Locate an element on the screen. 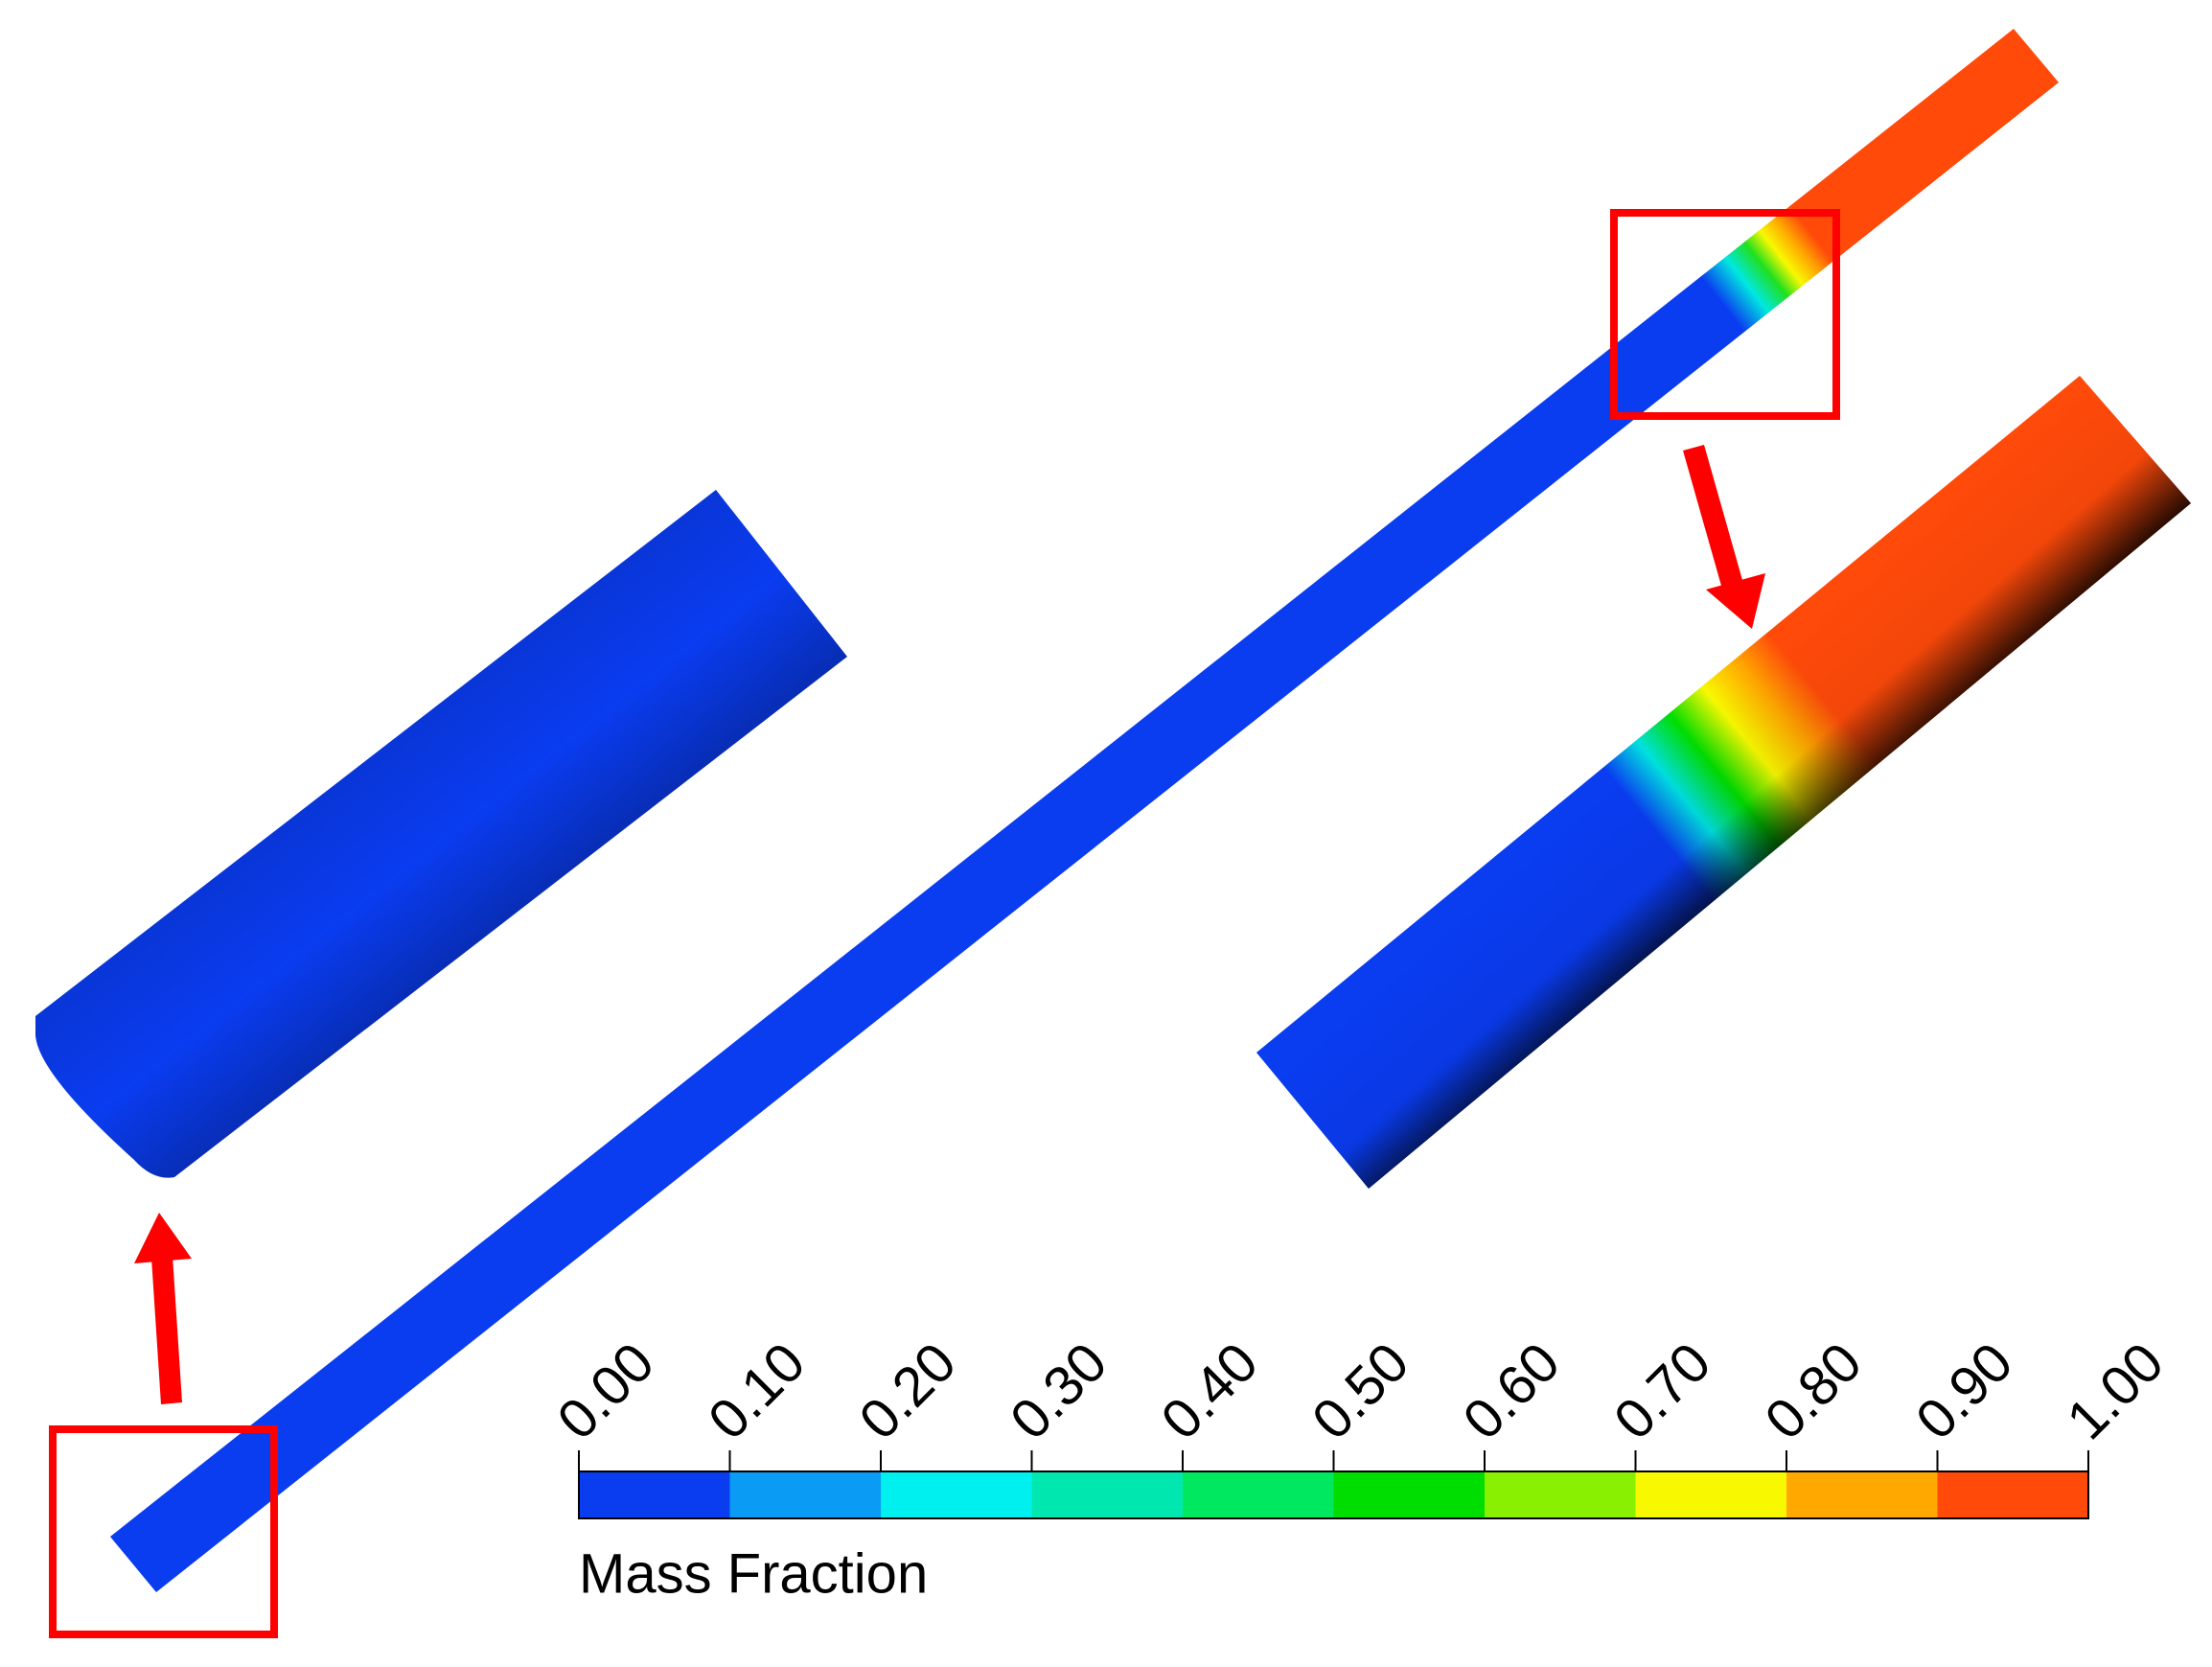 This screenshot has width=2212, height=1667. inlet-highlight-box is located at coordinates (164, 1531).